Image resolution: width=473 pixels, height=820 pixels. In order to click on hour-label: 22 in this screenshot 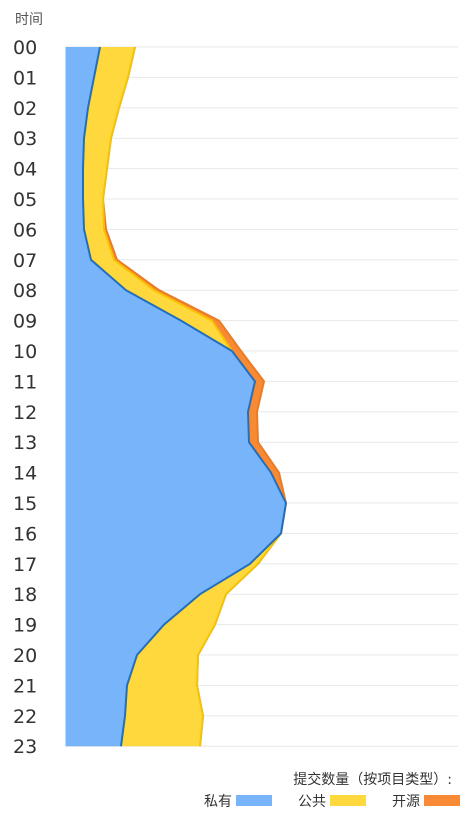, I will do `click(25, 717)`.